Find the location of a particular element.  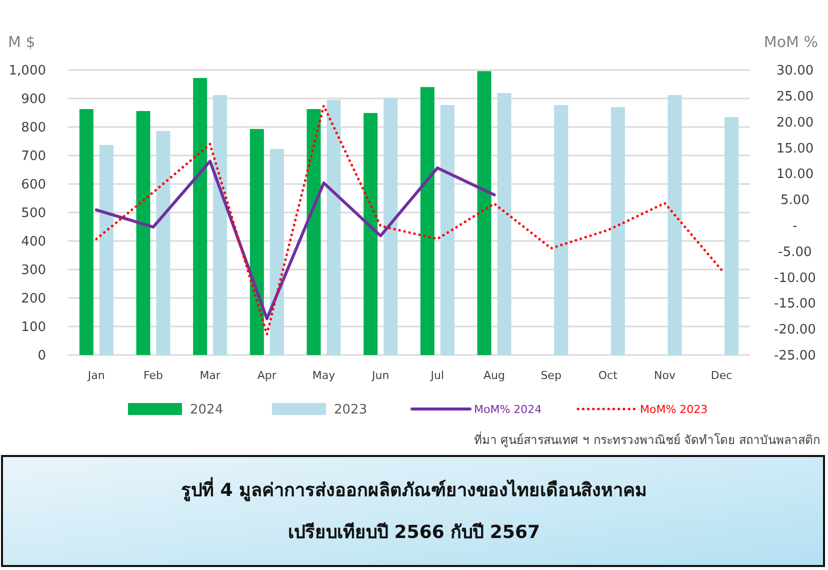

y2-tick-label: 20.00 is located at coordinates (795, 122).